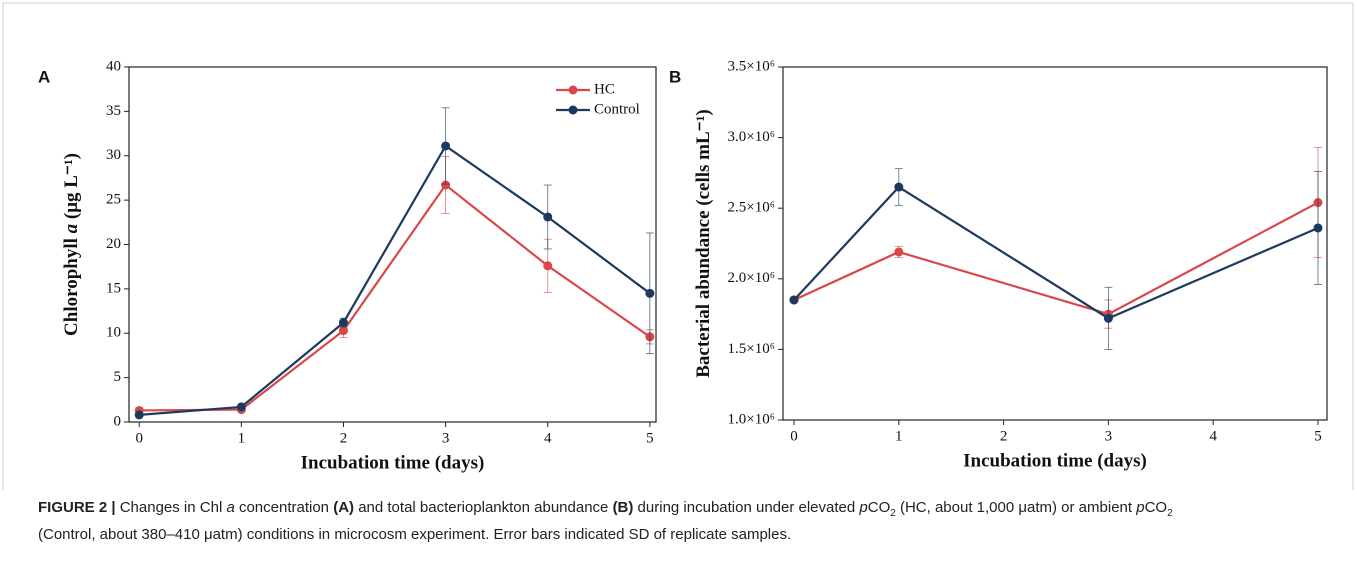  Describe the element at coordinates (71, 284) in the screenshot. I see `y-axis-title-part: Chlorophyll` at that location.